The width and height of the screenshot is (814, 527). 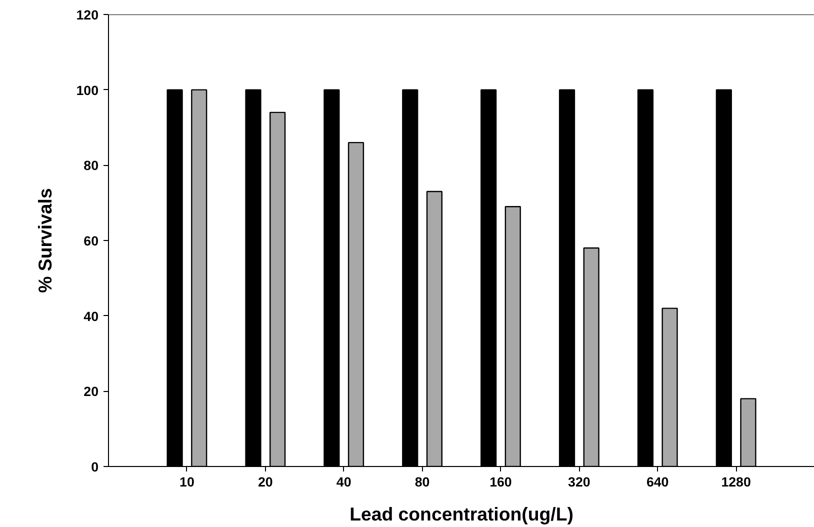 What do you see at coordinates (87, 15) in the screenshot?
I see `y-tick-label: 120` at bounding box center [87, 15].